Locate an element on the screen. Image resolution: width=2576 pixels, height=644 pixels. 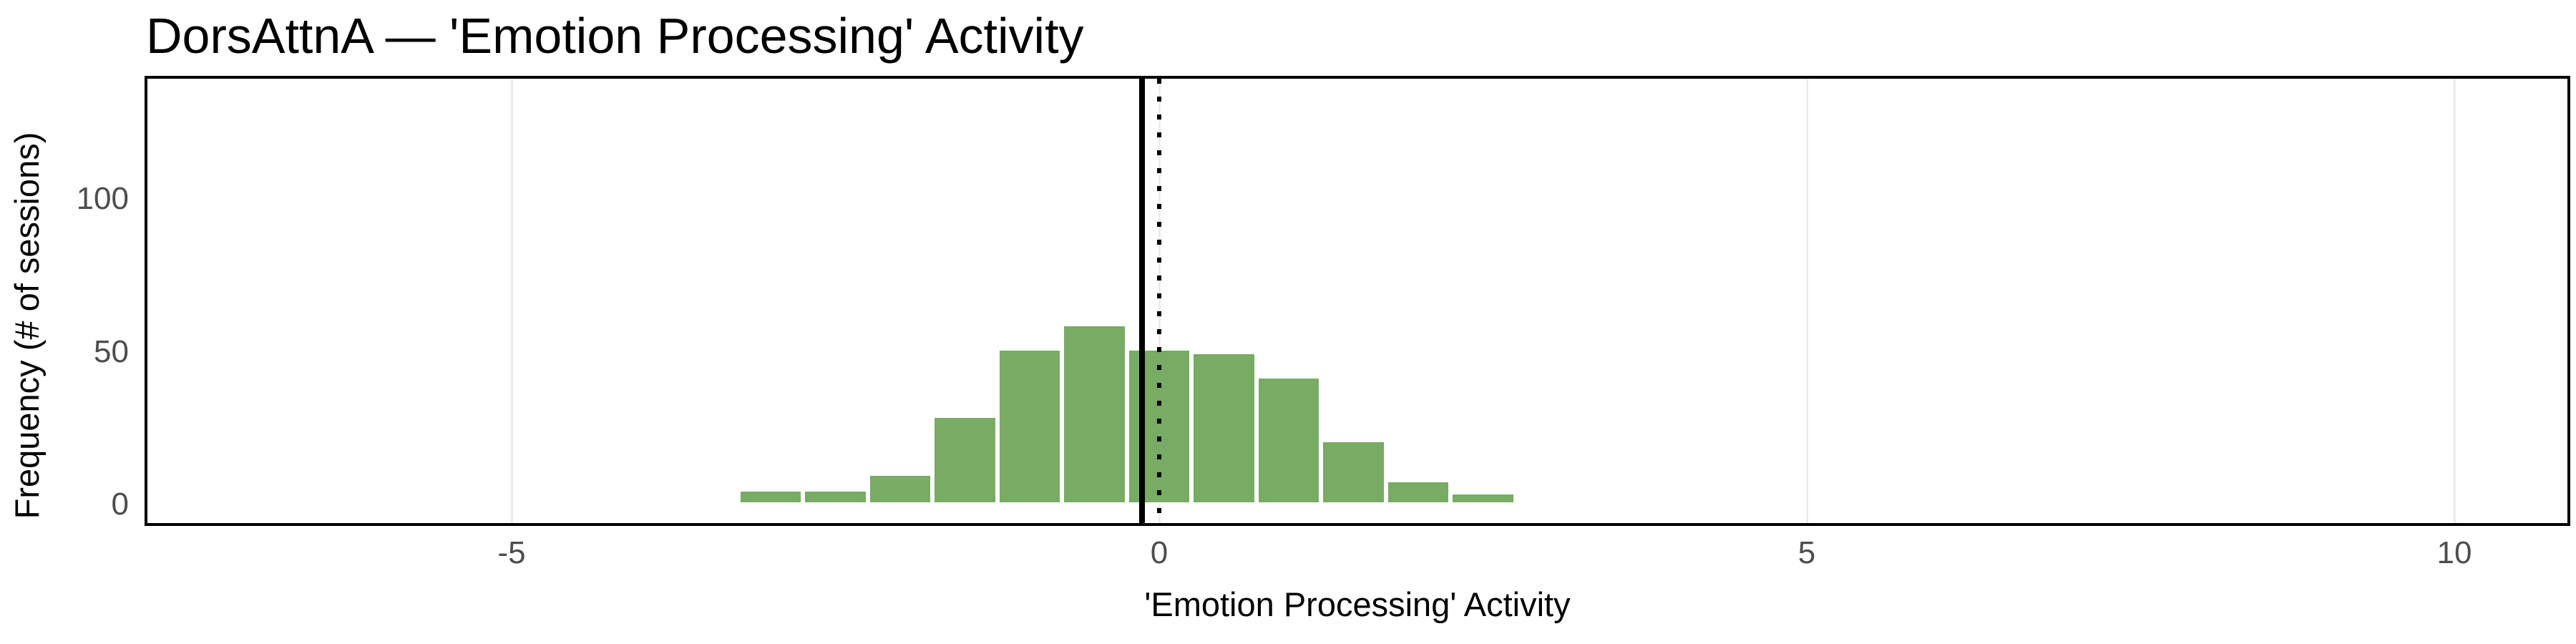
x-tick-label: 10 is located at coordinates (2454, 552).